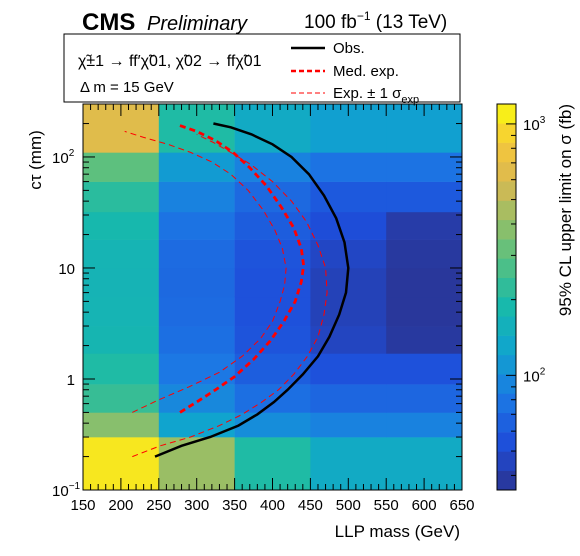 Image resolution: width=580 pixels, height=556 pixels. I want to click on status-label: Preliminary, so click(197, 24).